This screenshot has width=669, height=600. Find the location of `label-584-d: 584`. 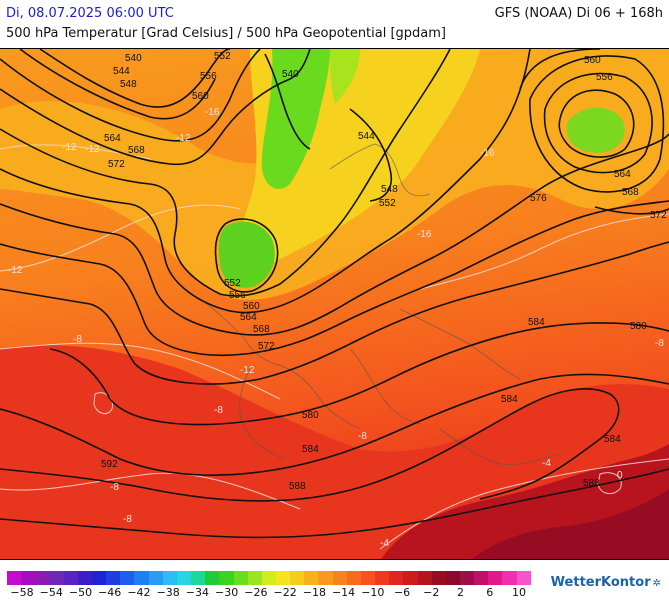

label-584-d: 584 is located at coordinates (612, 439).